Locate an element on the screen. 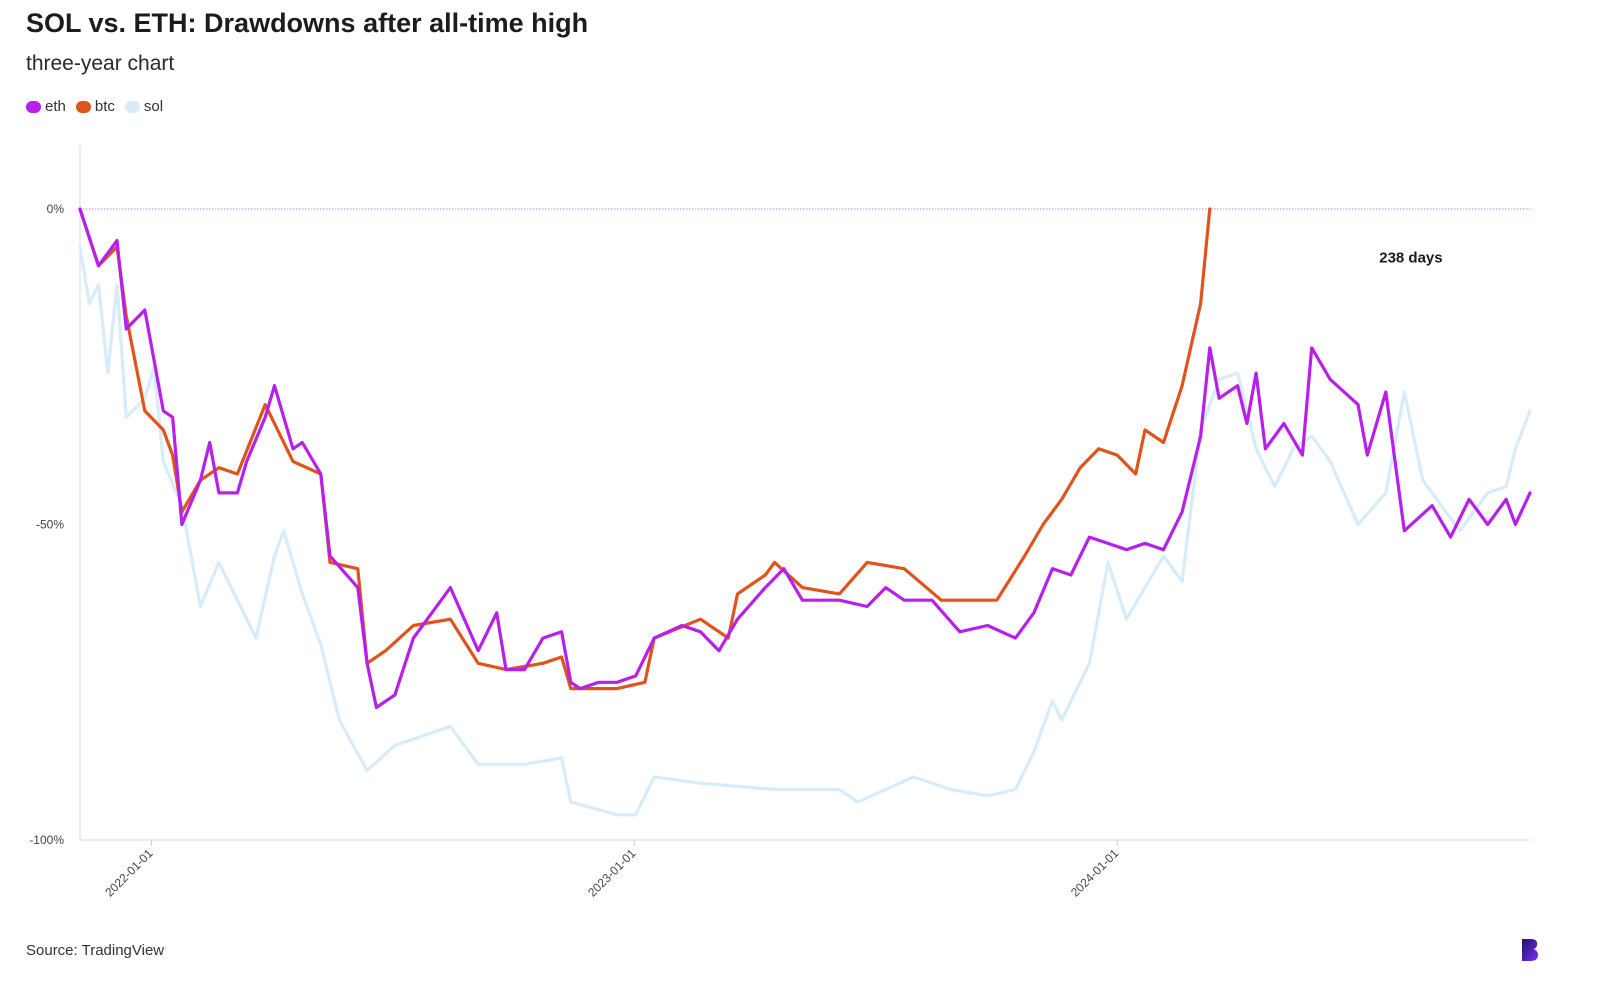 Image resolution: width=1600 pixels, height=1007 pixels. y-tick-label: 0% is located at coordinates (56, 209).